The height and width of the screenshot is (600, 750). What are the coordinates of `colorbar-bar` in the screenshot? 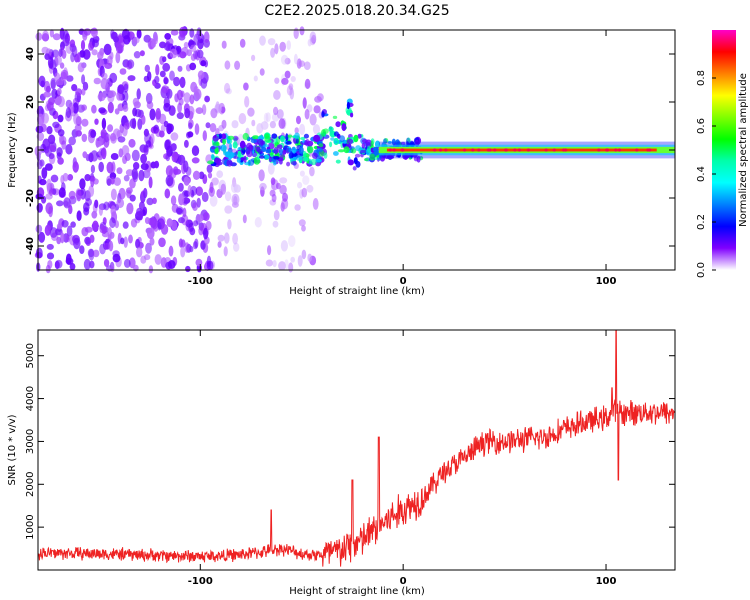 It's located at (724, 150).